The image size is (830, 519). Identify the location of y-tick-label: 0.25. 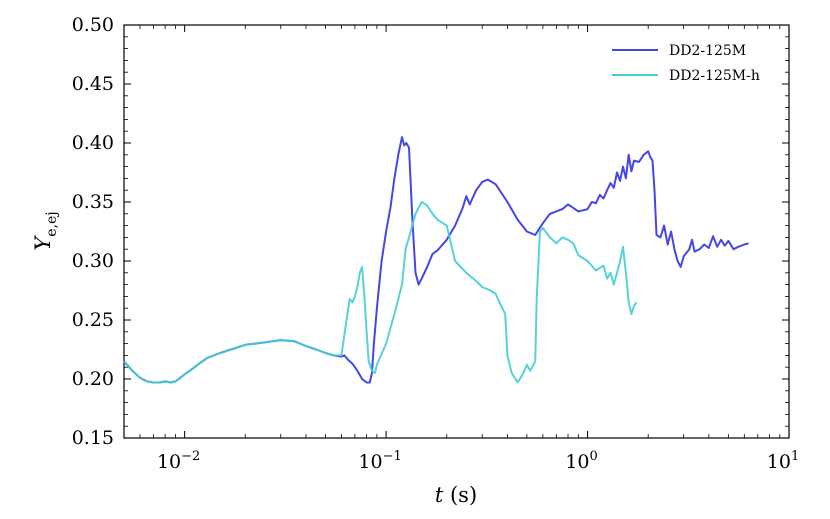
(93, 320).